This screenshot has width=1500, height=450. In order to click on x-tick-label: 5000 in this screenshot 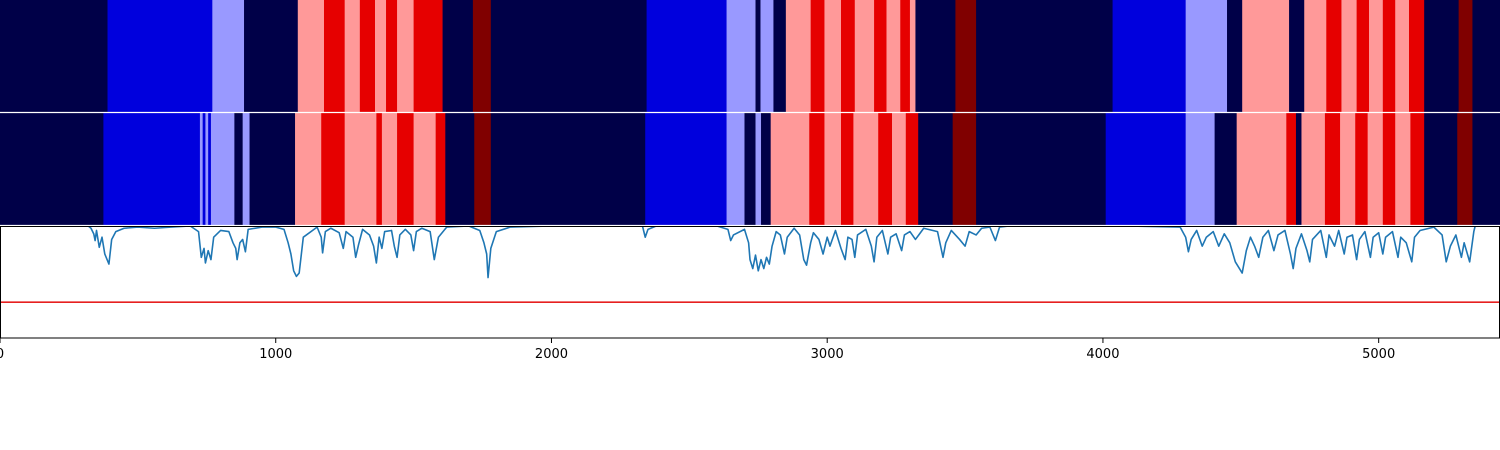, I will do `click(1378, 354)`.